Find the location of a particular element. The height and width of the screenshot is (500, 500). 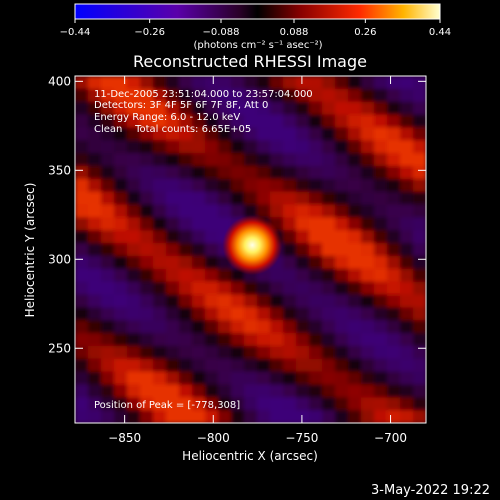

peak-position: Position of Peak = [-778,308] is located at coordinates (167, 405).